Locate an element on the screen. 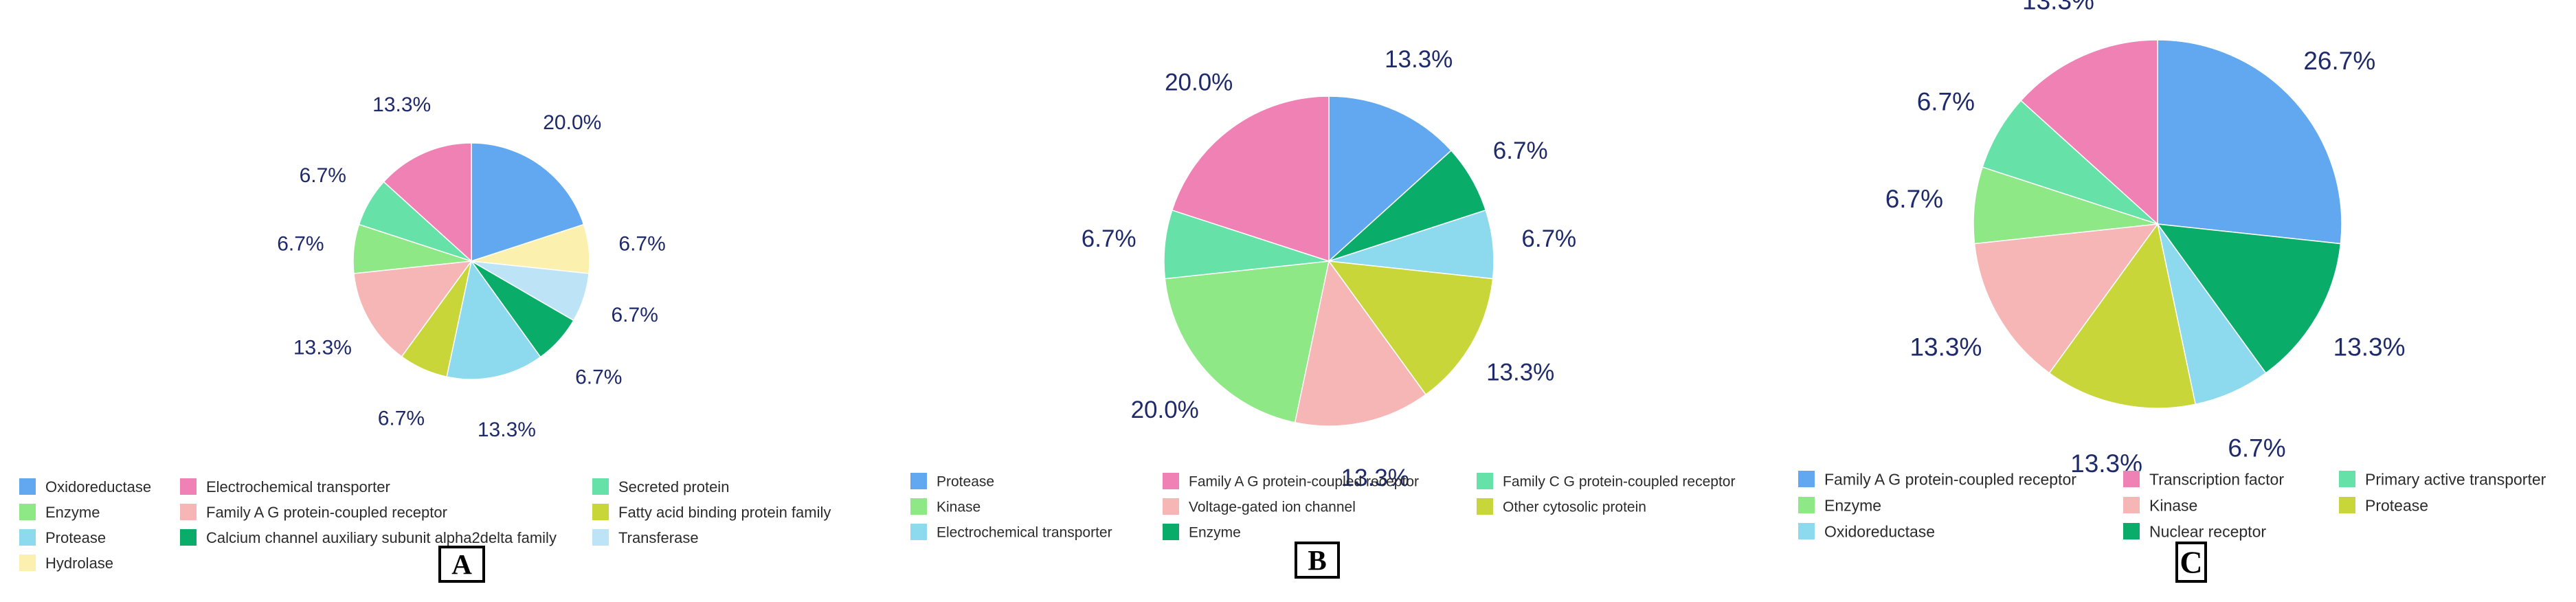 This screenshot has height=602, width=2576. legend-item-hydrolase: Hydrolase is located at coordinates (66, 563).